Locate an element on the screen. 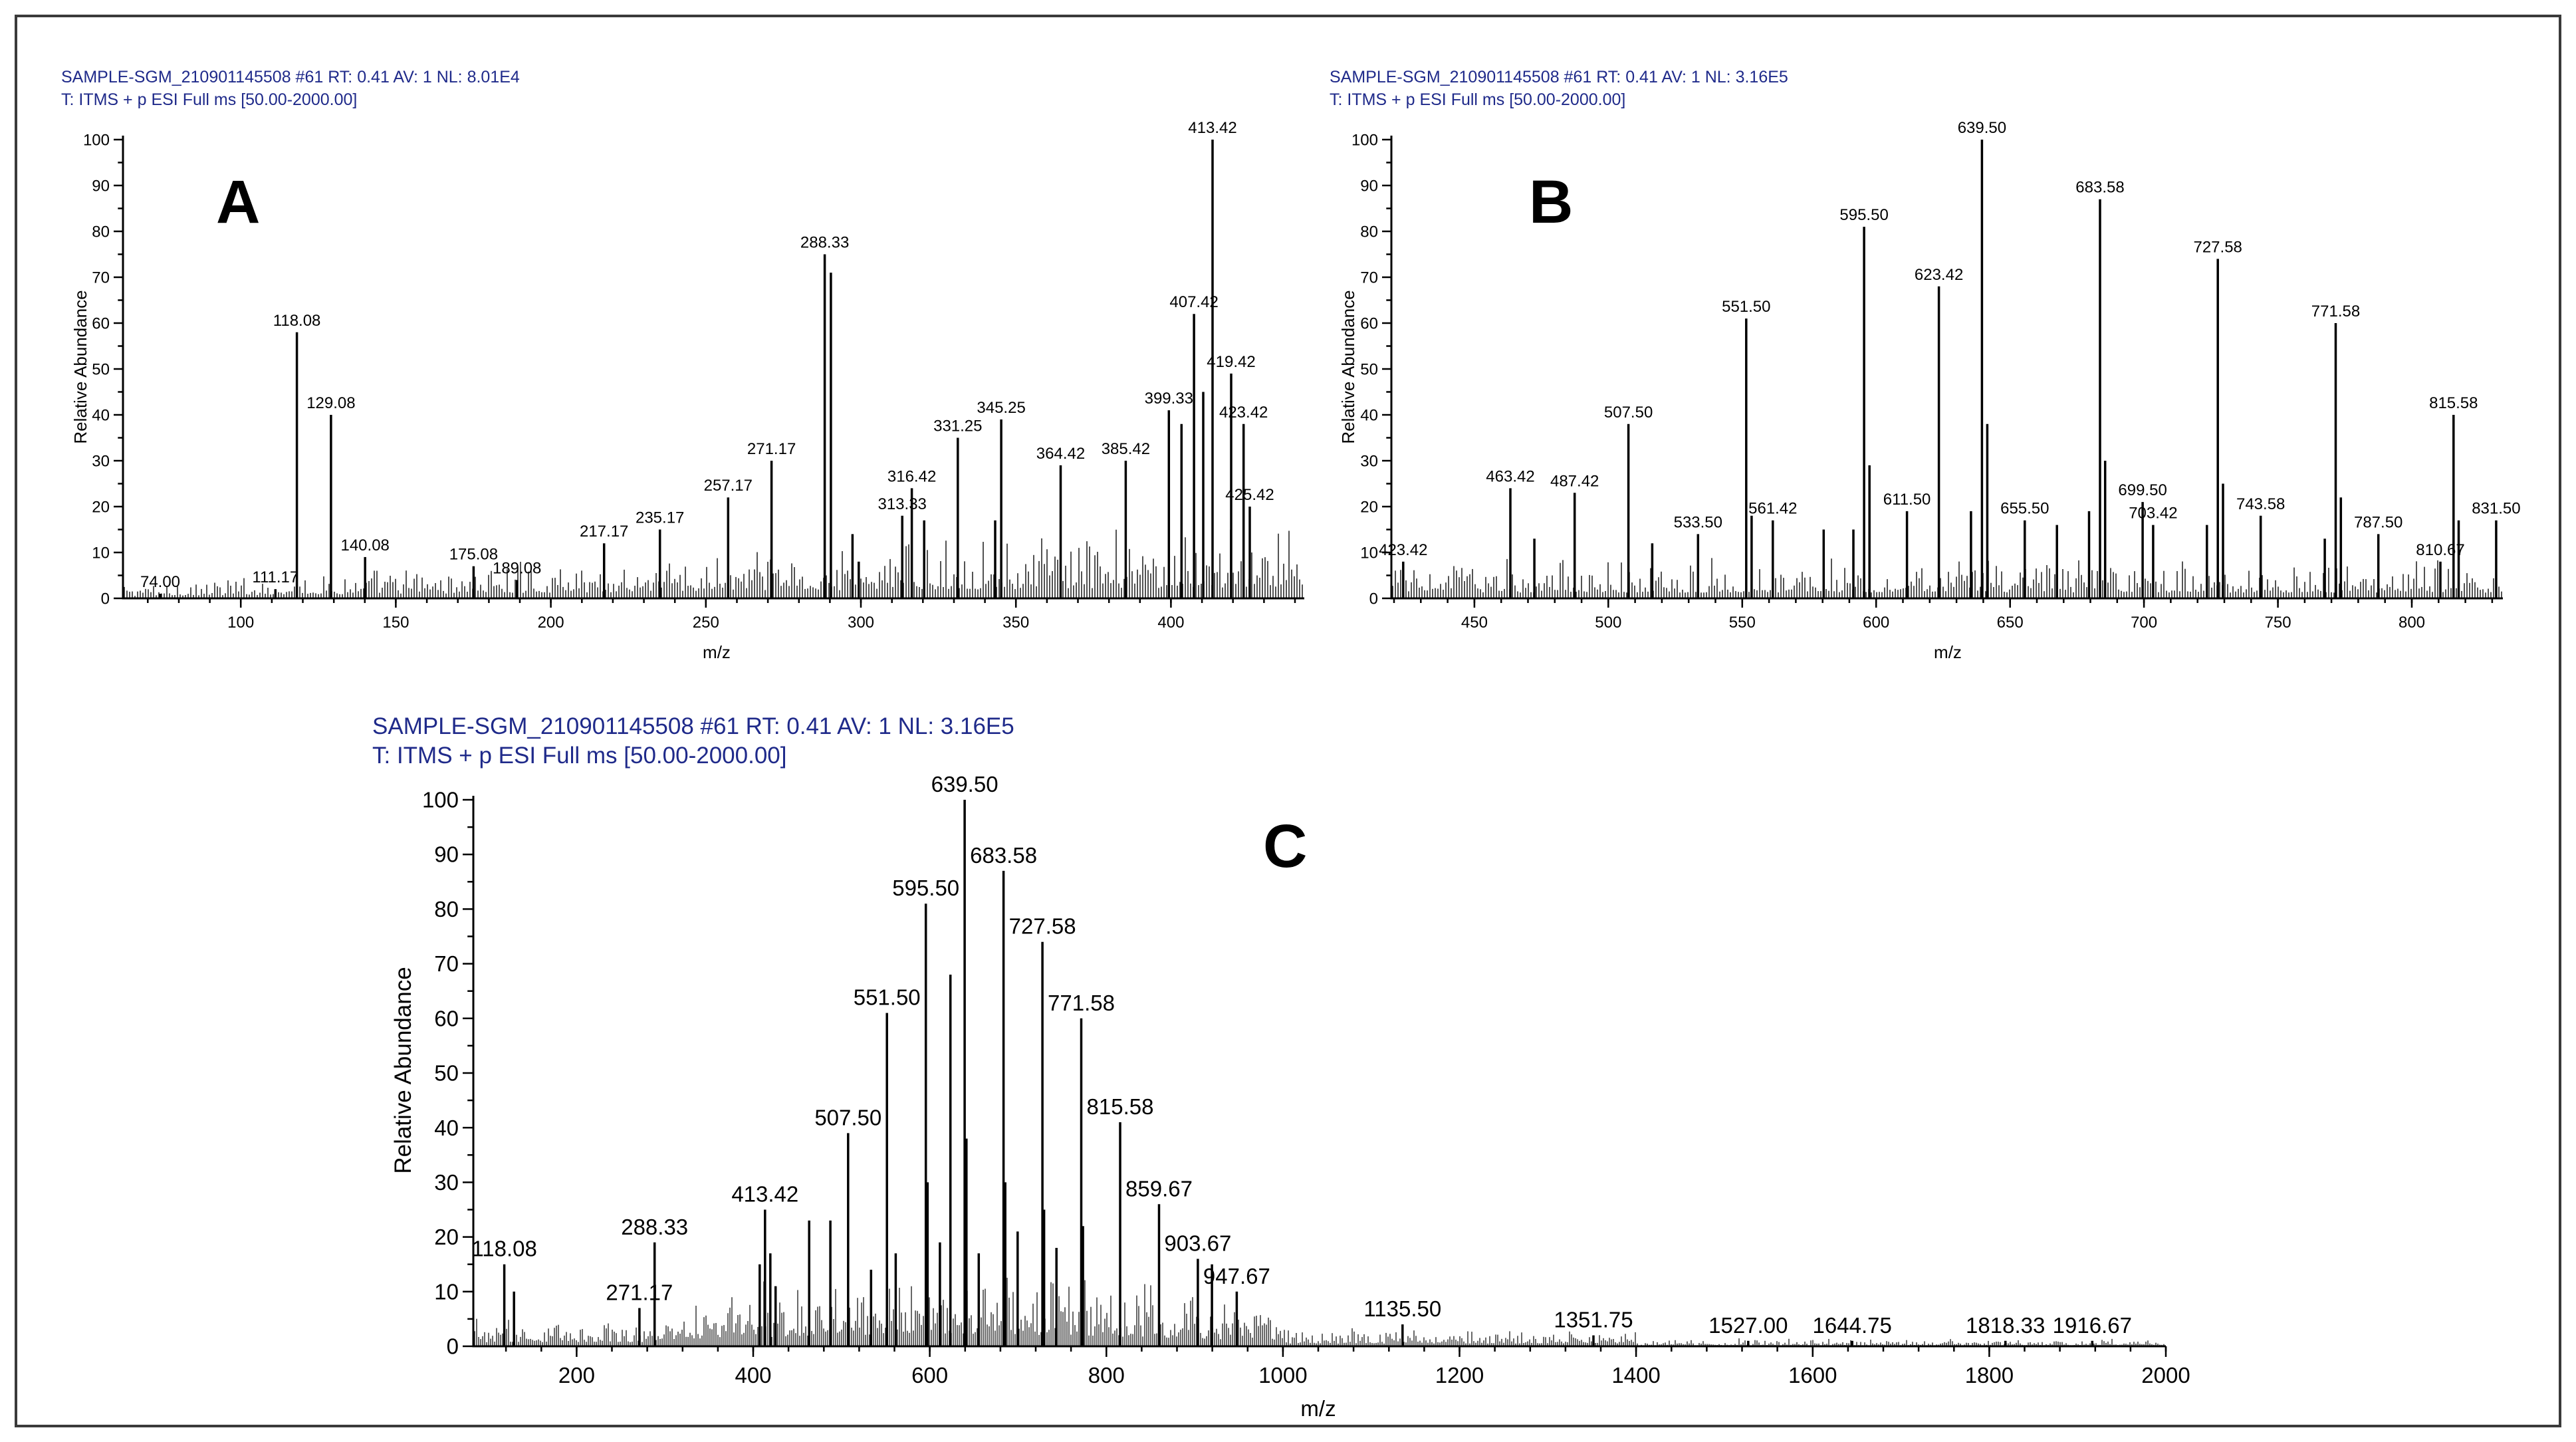 This screenshot has width=2576, height=1442. panel-b-peak-label: 551.50 is located at coordinates (1746, 307).